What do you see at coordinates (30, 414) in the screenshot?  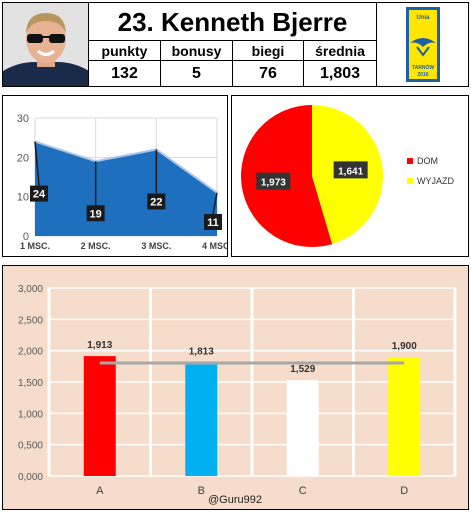 I see `y-tick-label: 1,000` at bounding box center [30, 414].